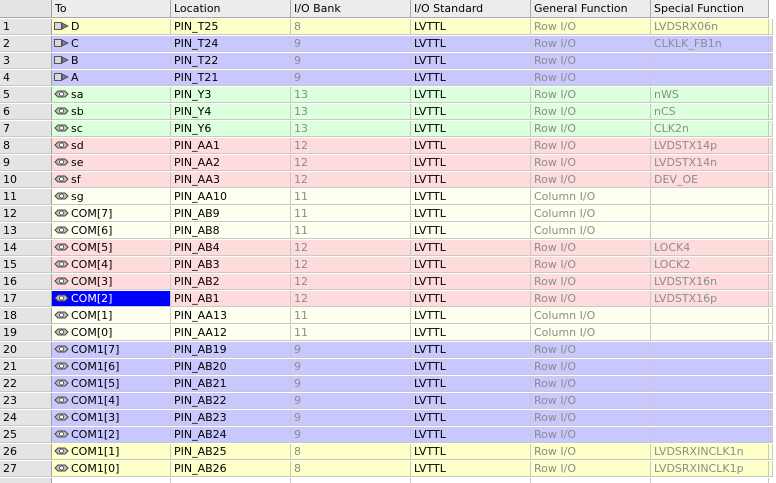 The height and width of the screenshot is (483, 776). Describe the element at coordinates (231, 418) in the screenshot. I see `location-cell: PIN_AB23` at that location.